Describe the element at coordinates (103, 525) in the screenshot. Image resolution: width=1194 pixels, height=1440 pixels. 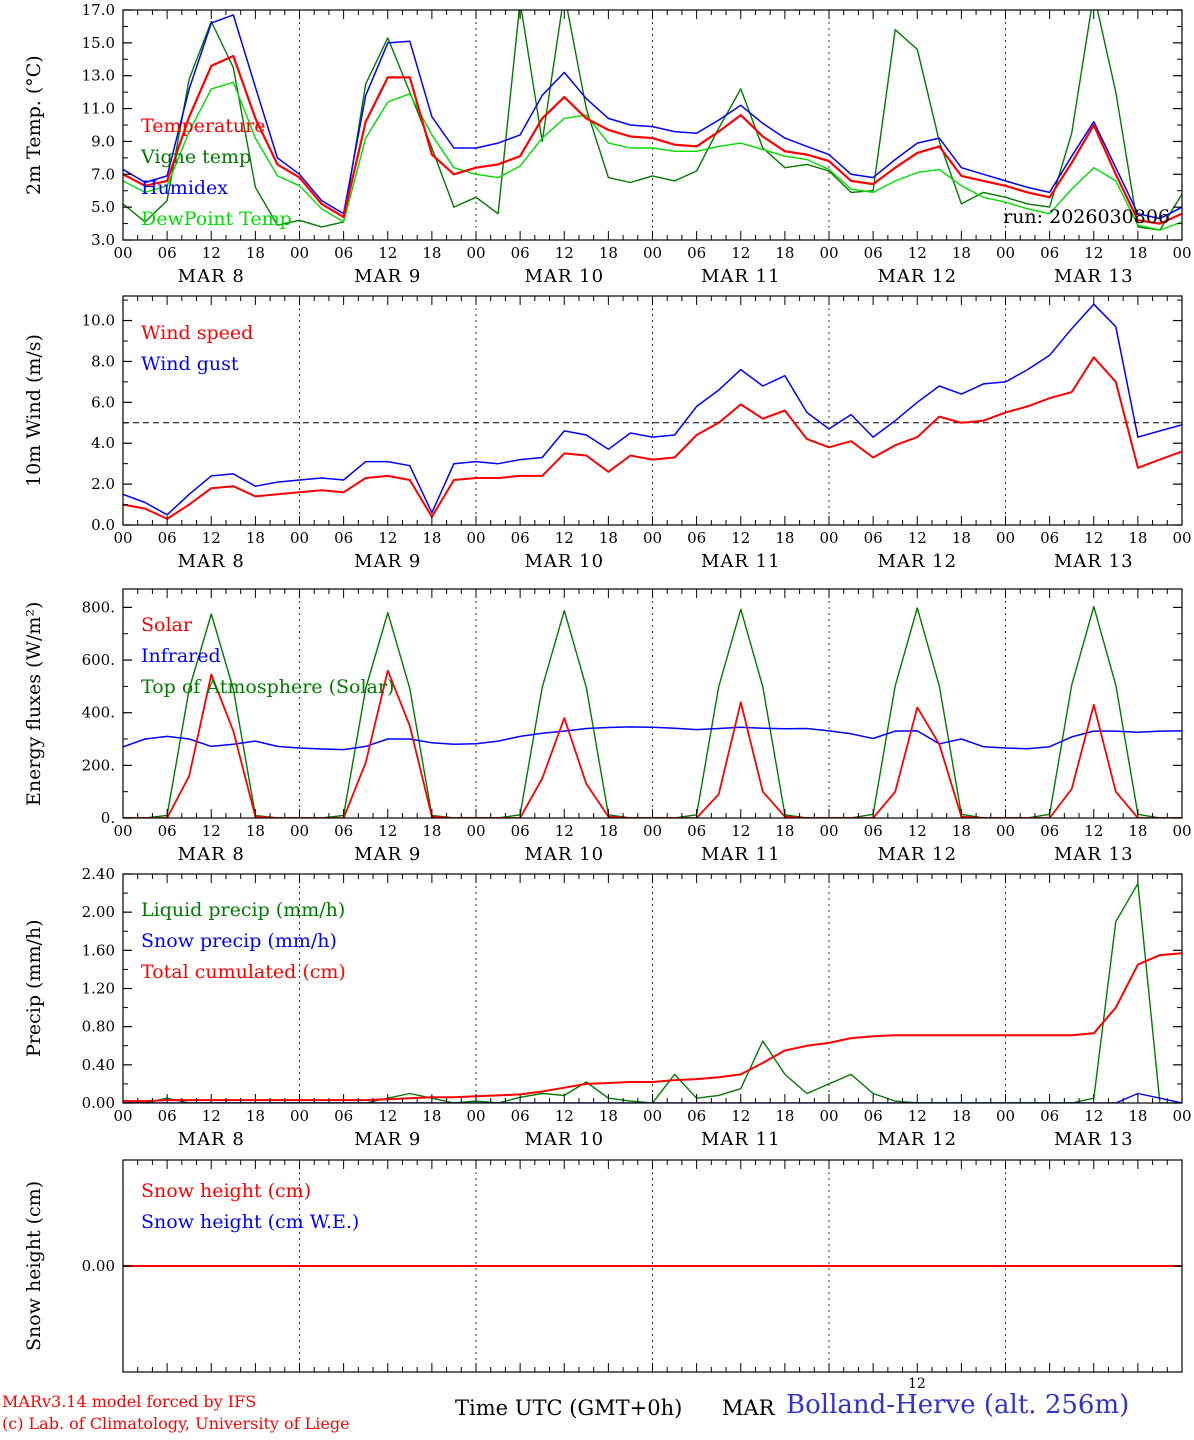
I see `svg-text: 0.0` at that location.